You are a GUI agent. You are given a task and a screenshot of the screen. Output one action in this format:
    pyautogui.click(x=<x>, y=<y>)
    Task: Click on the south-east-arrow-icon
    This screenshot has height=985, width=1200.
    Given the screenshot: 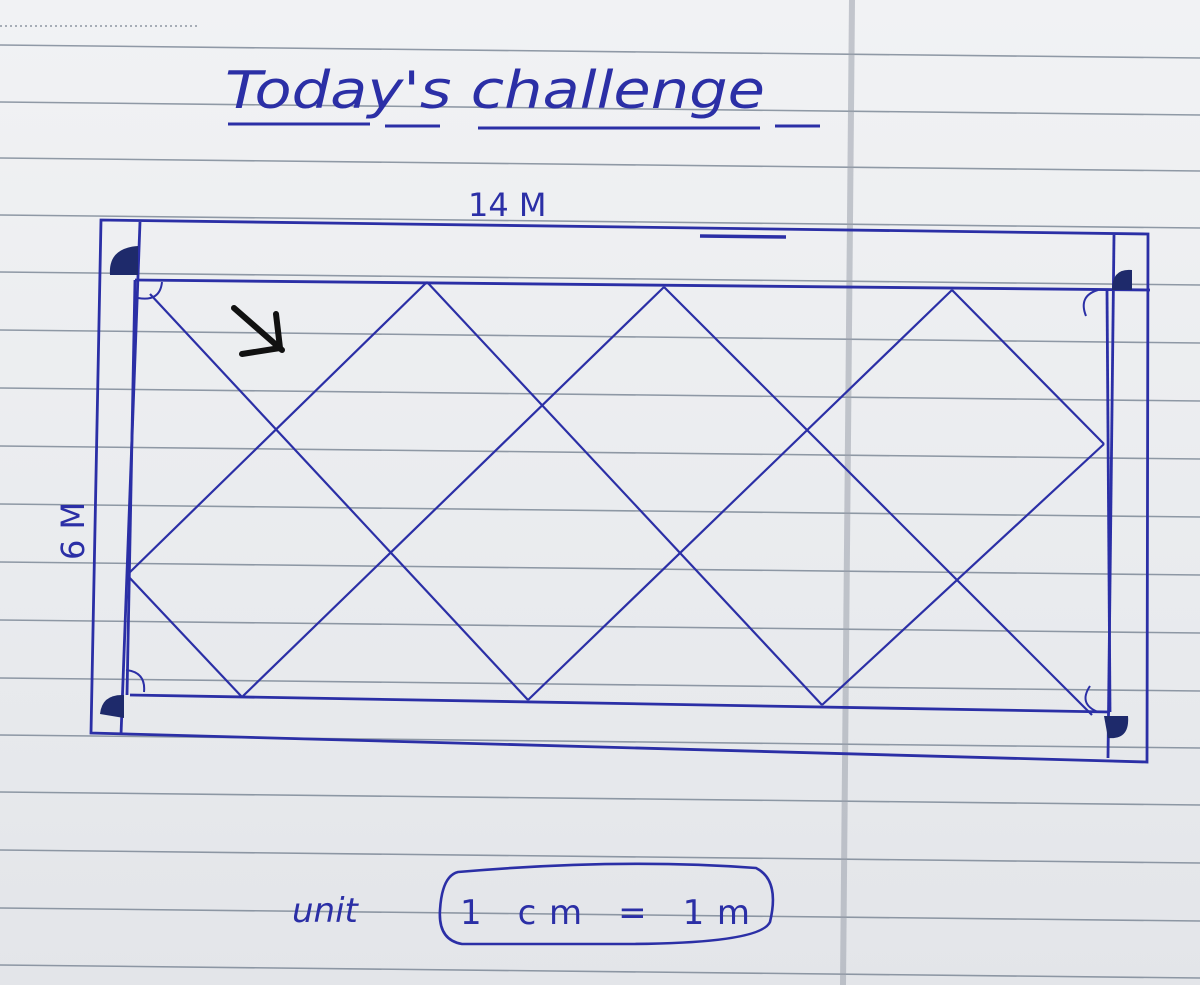 What is the action you would take?
    pyautogui.click(x=258, y=331)
    